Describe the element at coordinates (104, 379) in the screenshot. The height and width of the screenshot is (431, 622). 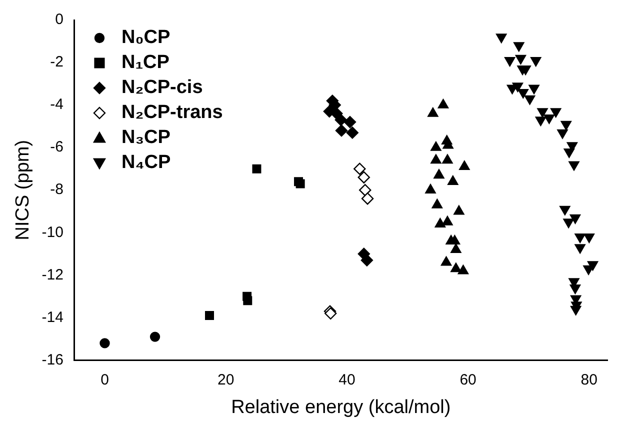
I see `x-tick-label: 0` at that location.